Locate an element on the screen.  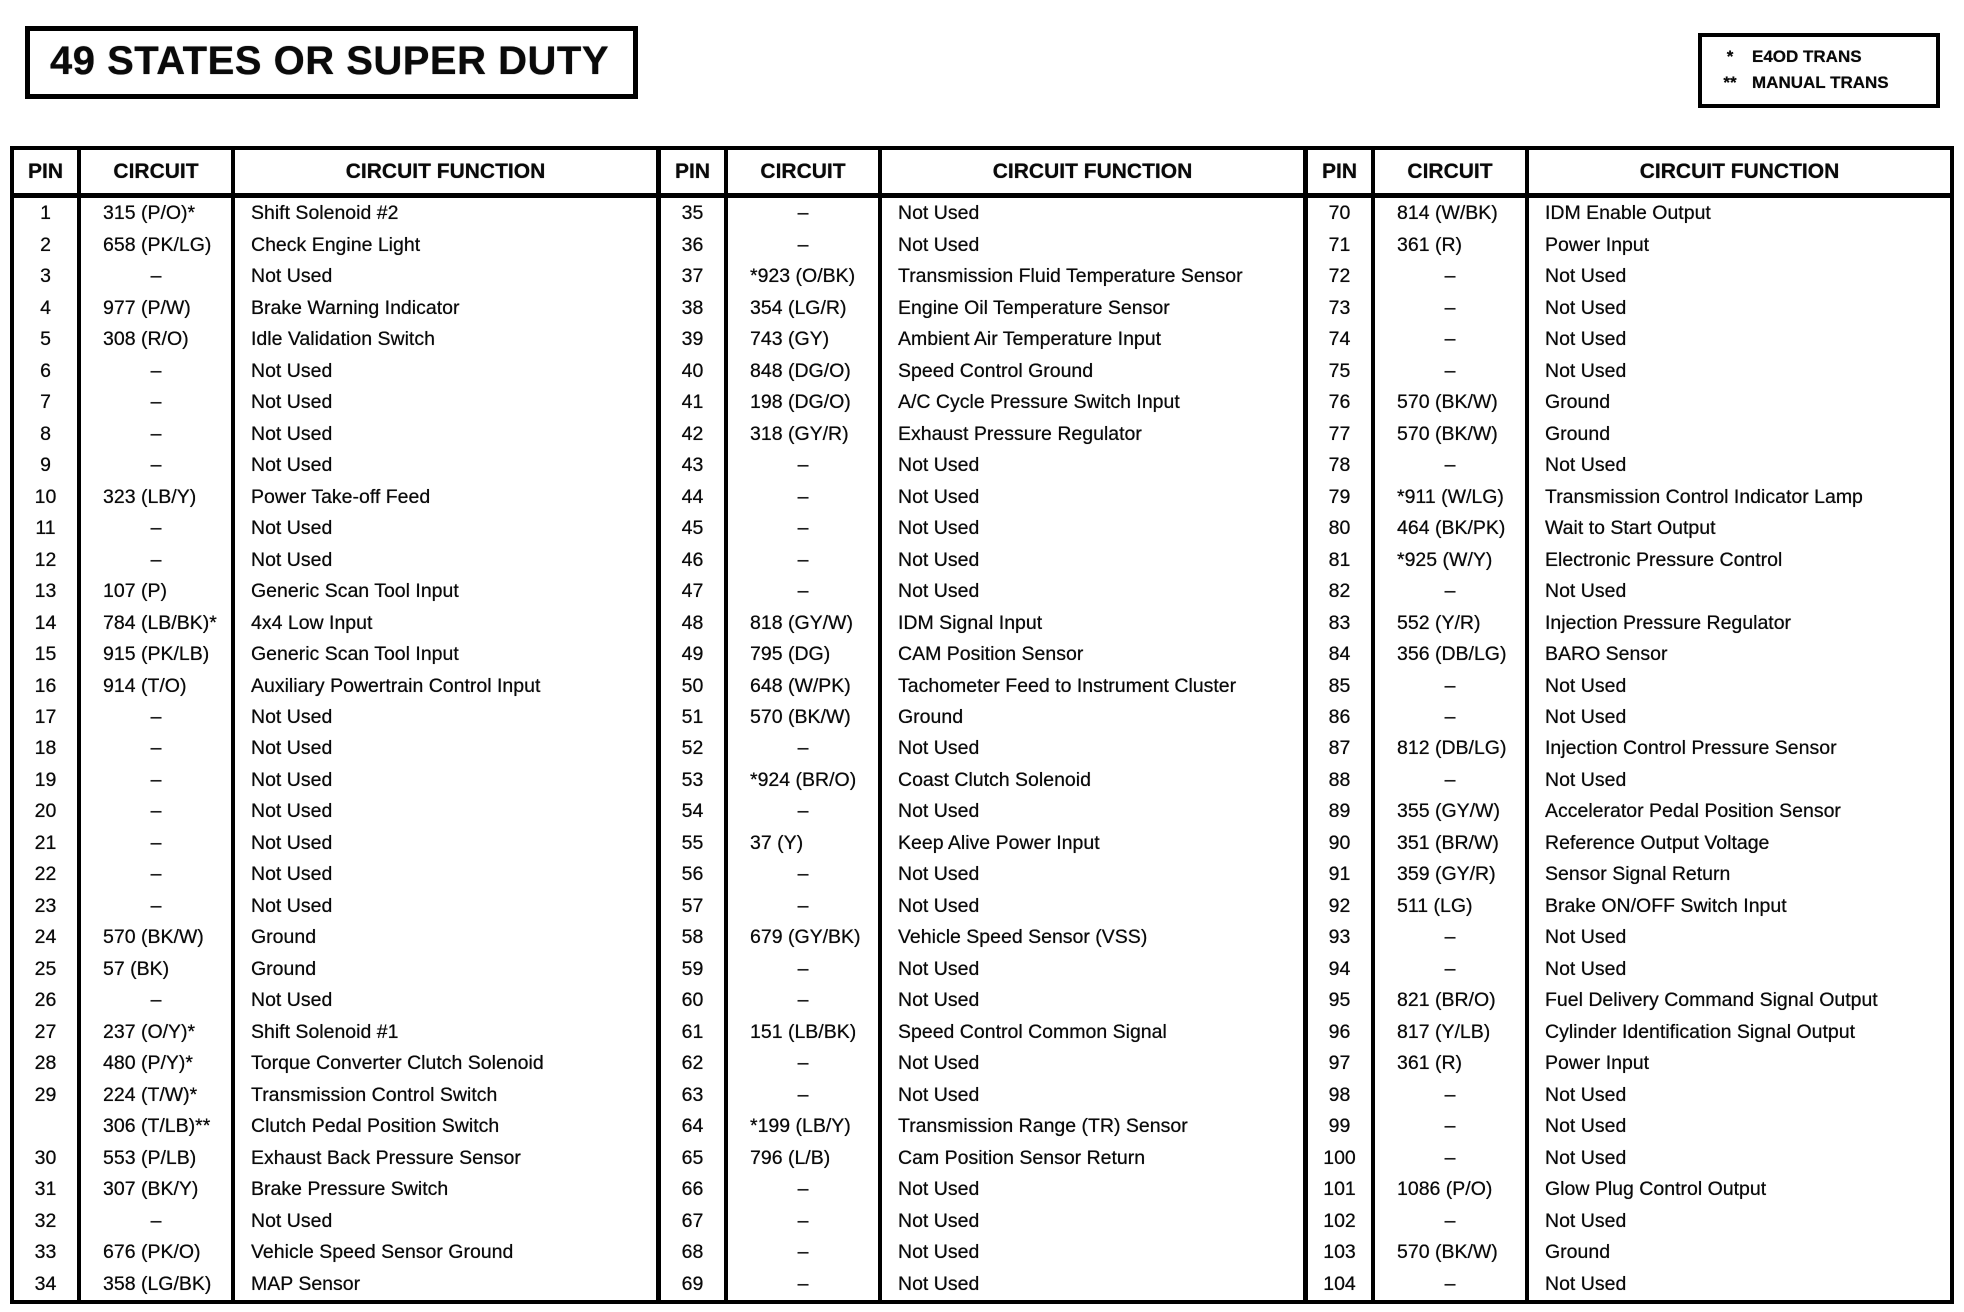
pin-cell: 7 is located at coordinates (47, 402).